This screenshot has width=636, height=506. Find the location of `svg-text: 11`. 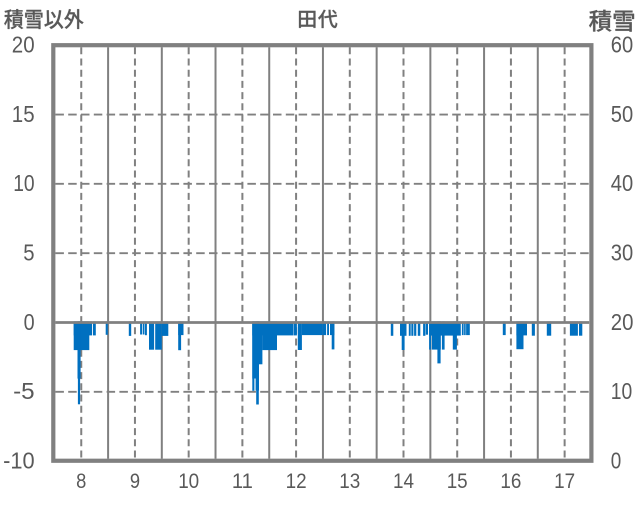

svg-text: 11 is located at coordinates (242, 481).